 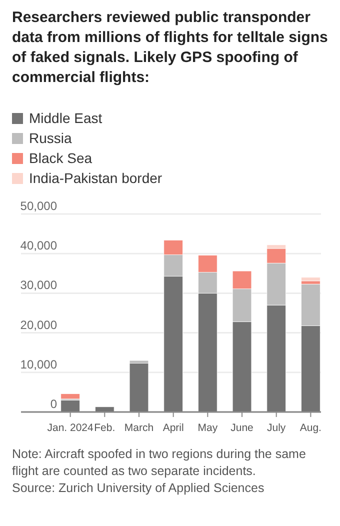 I want to click on source-note: Source: Zurich University of Applied Sciences, so click(x=138, y=488).